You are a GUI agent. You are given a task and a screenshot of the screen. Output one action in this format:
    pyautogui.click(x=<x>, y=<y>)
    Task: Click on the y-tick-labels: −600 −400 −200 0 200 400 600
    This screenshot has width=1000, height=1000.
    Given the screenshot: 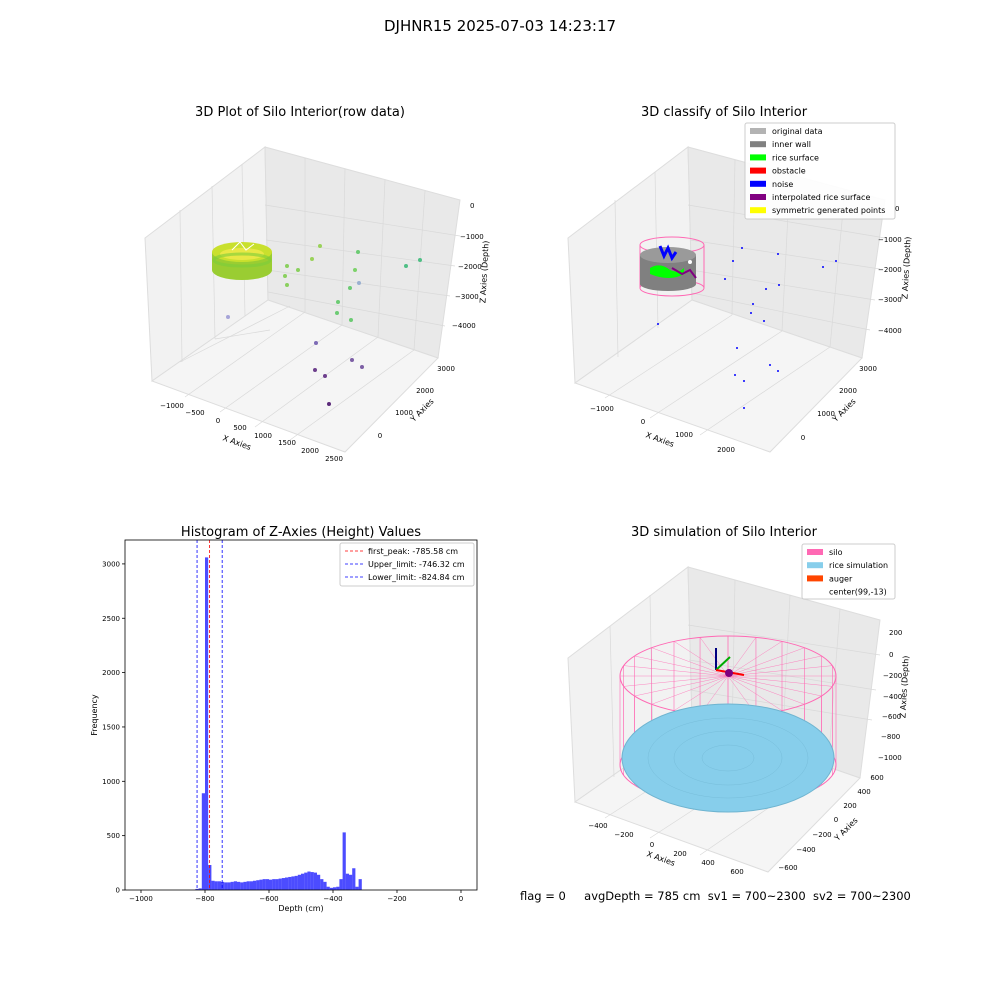 What is the action you would take?
    pyautogui.click(x=830, y=823)
    